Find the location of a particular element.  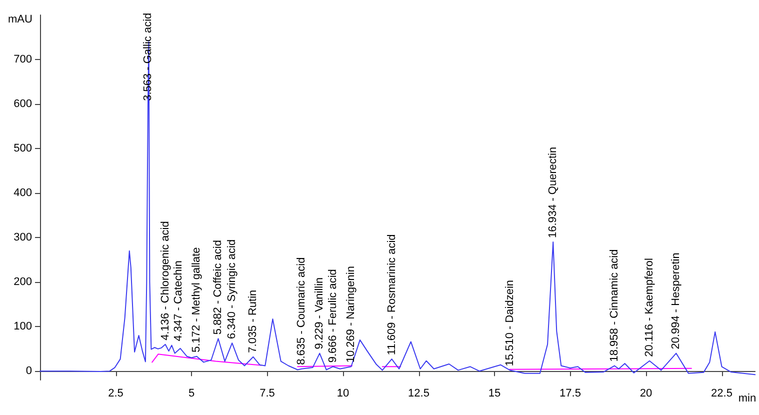

annotation: 4.347 - Catechin is located at coordinates (178, 301).